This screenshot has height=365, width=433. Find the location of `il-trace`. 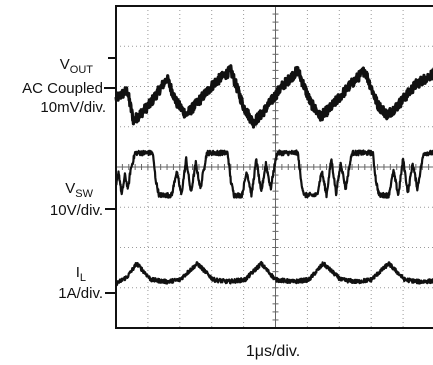

il-trace is located at coordinates (274, 273).